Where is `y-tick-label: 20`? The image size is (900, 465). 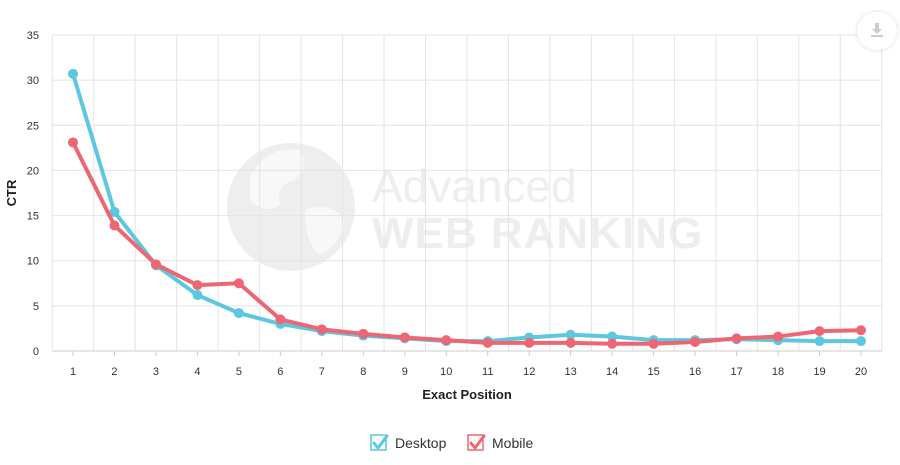
y-tick-label: 20 is located at coordinates (33, 171).